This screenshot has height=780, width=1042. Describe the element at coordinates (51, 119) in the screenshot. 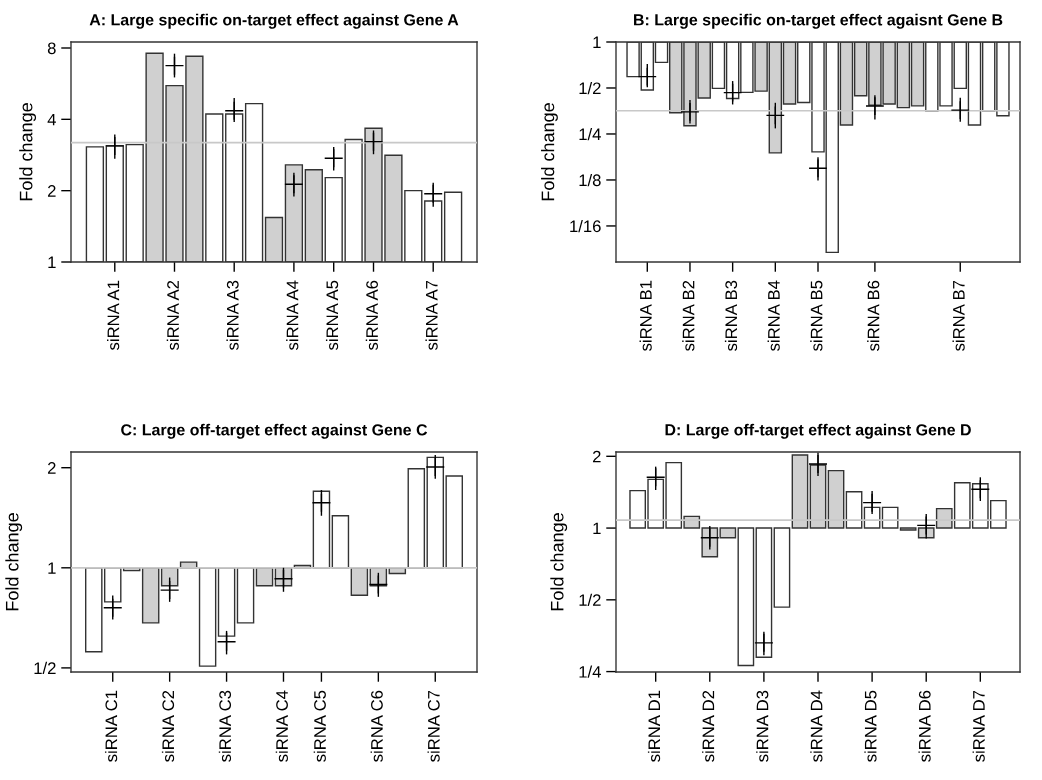

I see `y-tick-label: 4` at that location.